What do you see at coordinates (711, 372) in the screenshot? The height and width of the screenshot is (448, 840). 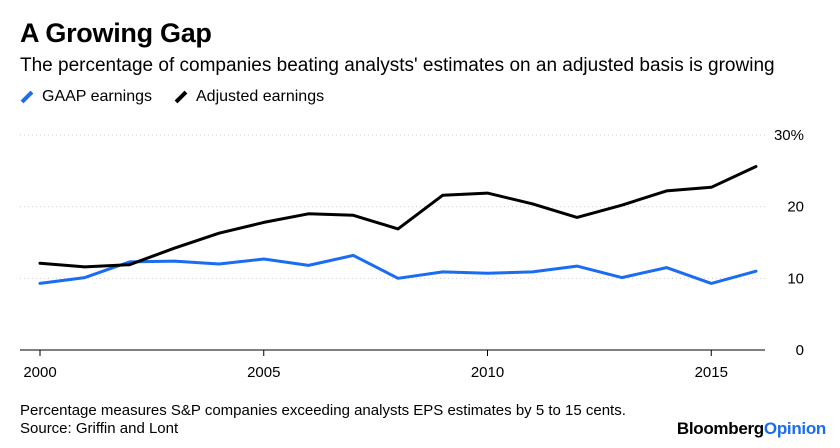 I see `x-tick-label: 2015` at bounding box center [711, 372].